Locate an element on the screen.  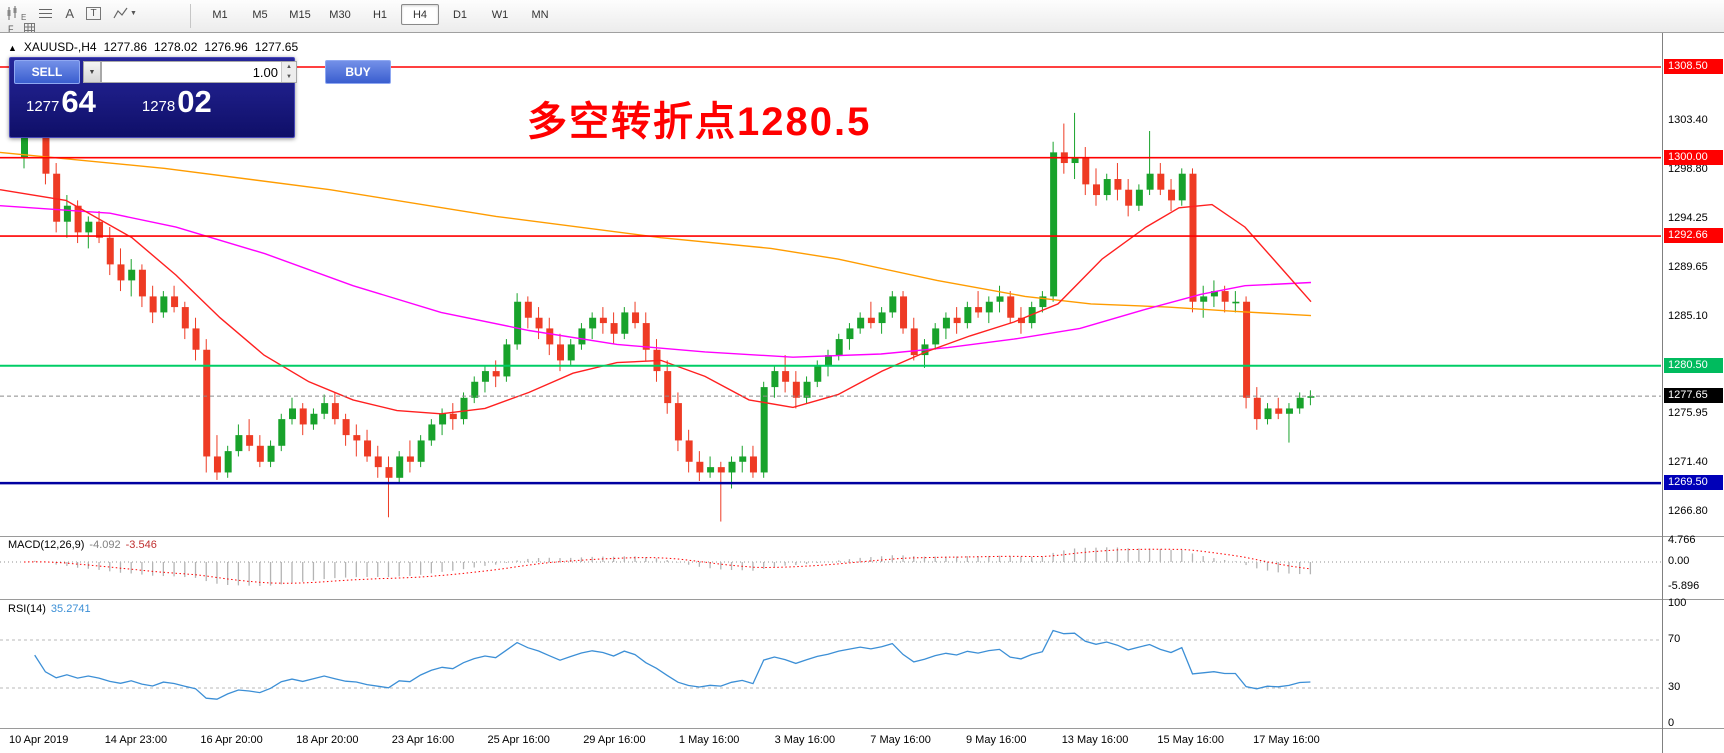
macd-signal-value: -3.546 is located at coordinates (141, 545).